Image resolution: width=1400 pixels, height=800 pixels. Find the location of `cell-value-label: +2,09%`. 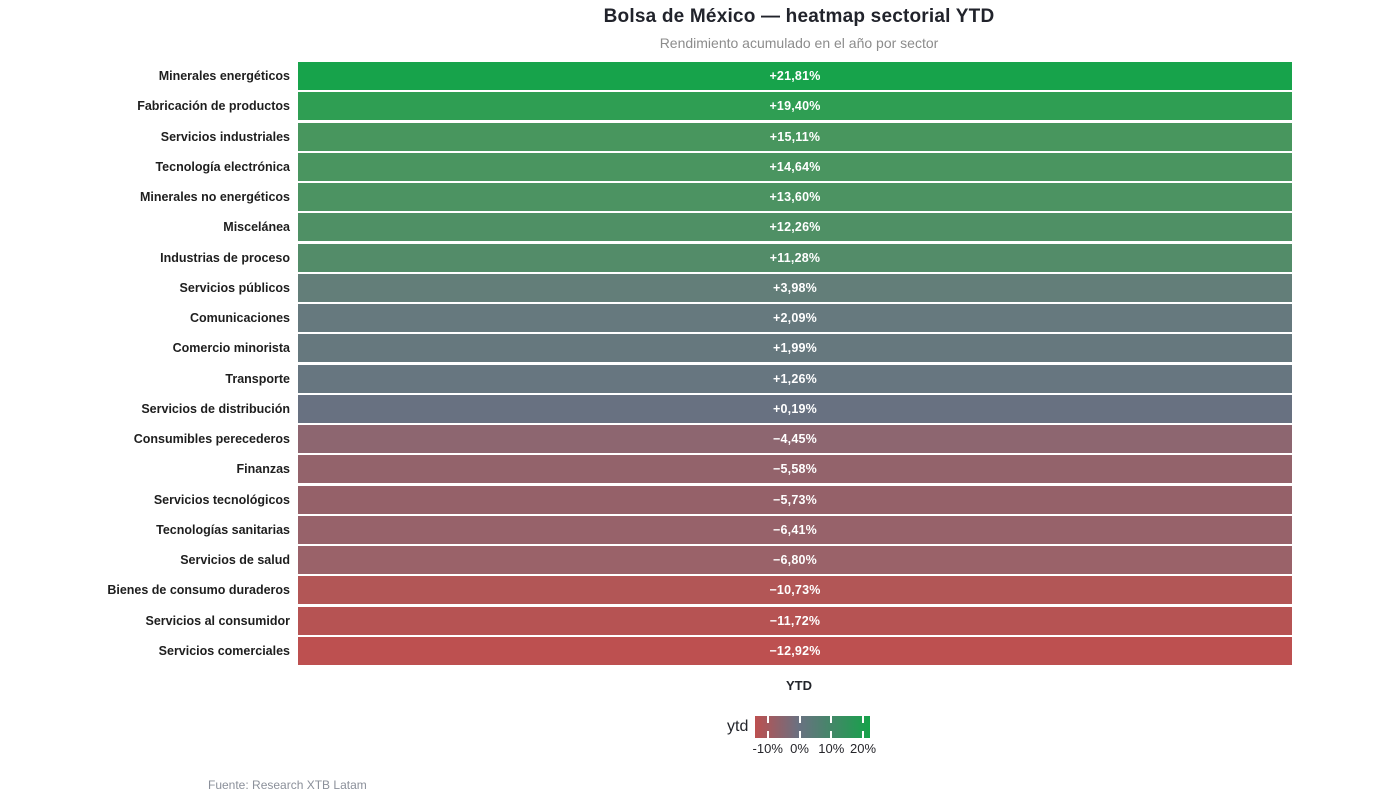

cell-value-label: +2,09% is located at coordinates (795, 318).